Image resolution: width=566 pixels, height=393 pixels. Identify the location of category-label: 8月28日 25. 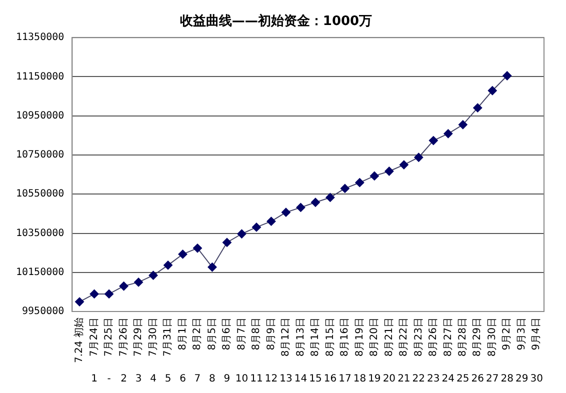
(463, 351).